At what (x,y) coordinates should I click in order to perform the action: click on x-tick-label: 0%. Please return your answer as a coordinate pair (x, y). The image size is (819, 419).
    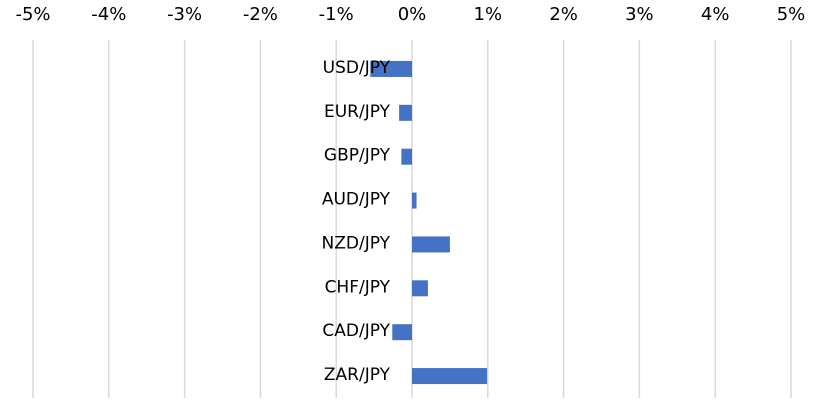
    Looking at the image, I should click on (412, 14).